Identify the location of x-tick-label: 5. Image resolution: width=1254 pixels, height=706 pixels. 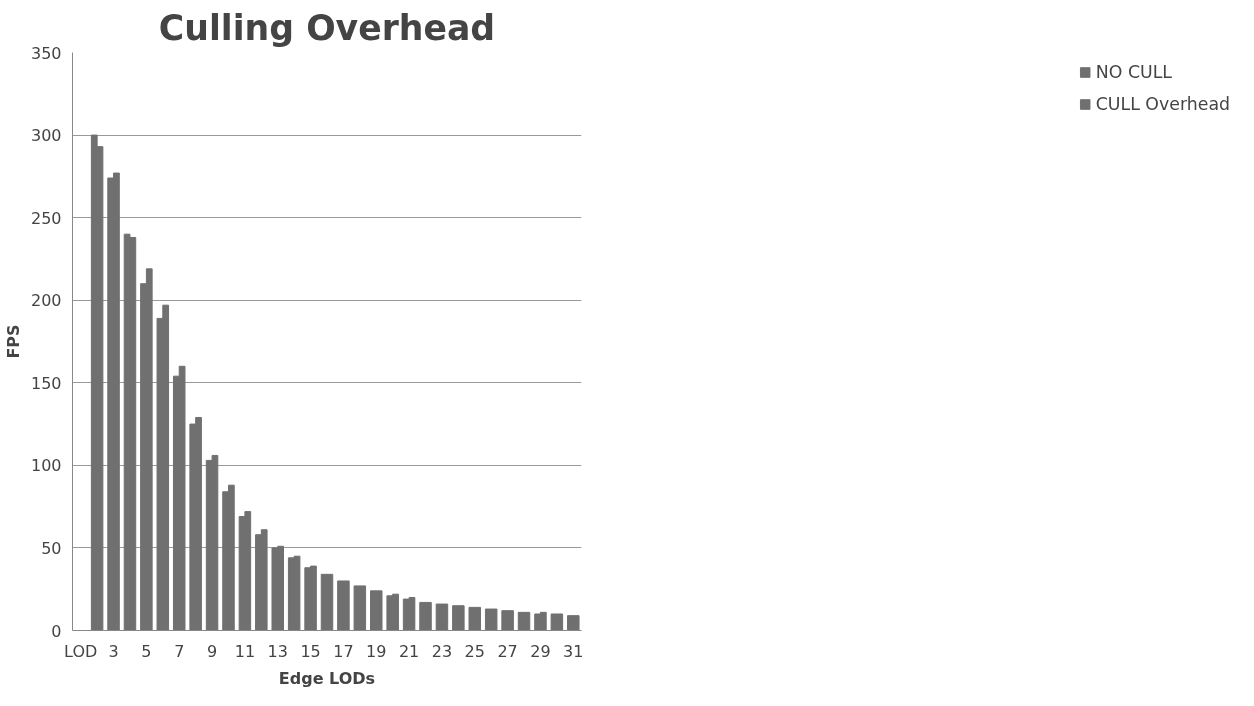
(146, 651).